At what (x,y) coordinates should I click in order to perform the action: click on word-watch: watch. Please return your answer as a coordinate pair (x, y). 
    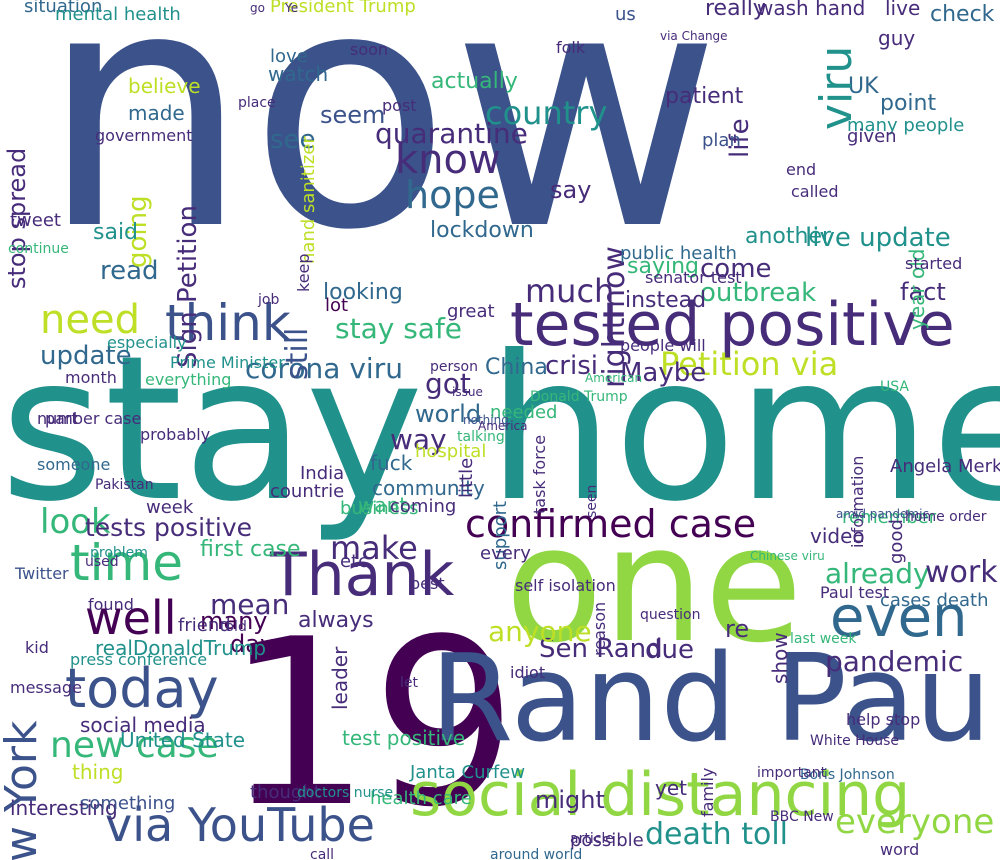
    Looking at the image, I should click on (298, 74).